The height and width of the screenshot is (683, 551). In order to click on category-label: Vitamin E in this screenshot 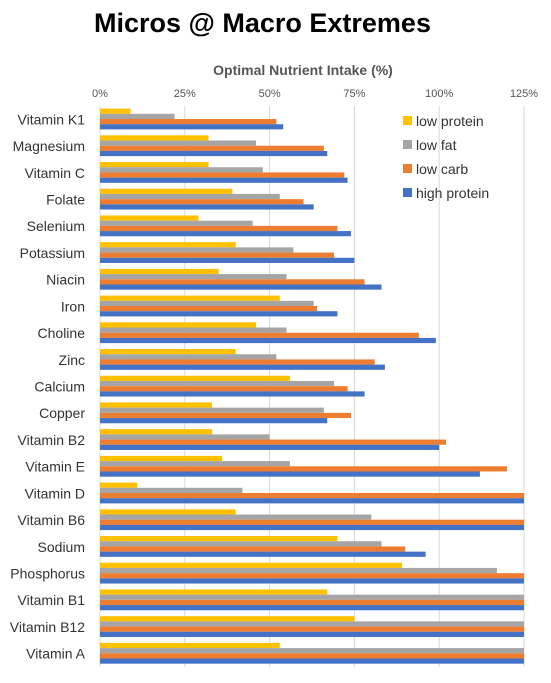, I will do `click(55, 467)`.